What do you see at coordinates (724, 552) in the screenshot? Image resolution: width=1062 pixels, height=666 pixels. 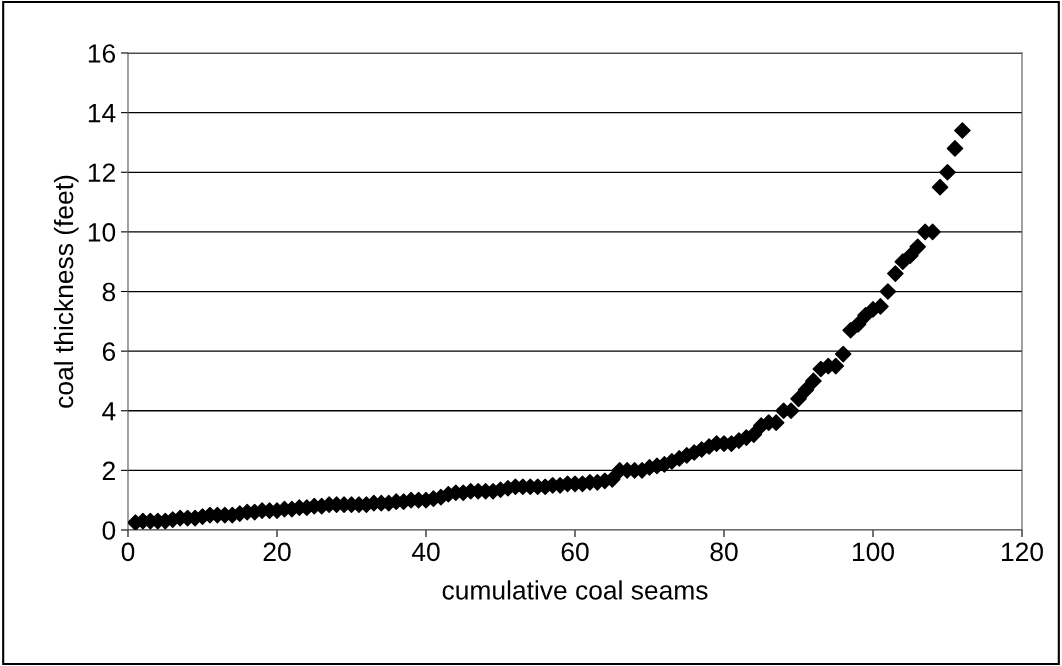 I see `x-tick-label: 80` at bounding box center [724, 552].